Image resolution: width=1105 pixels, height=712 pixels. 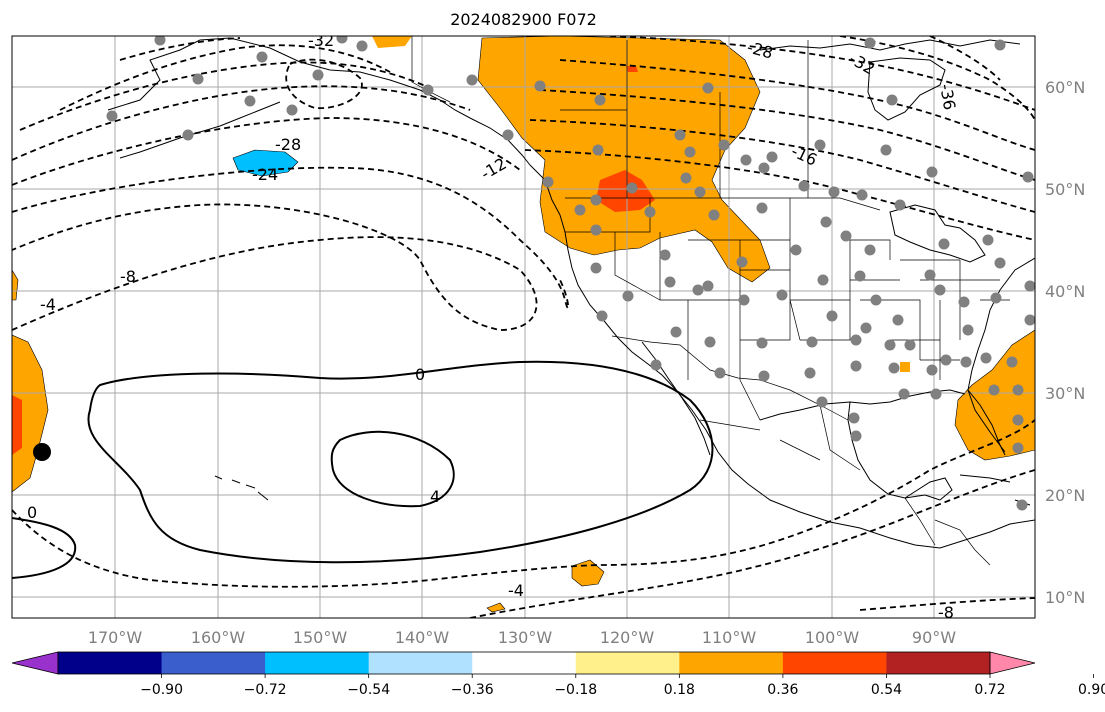 I want to click on red-spot-north, so click(x=632, y=69).